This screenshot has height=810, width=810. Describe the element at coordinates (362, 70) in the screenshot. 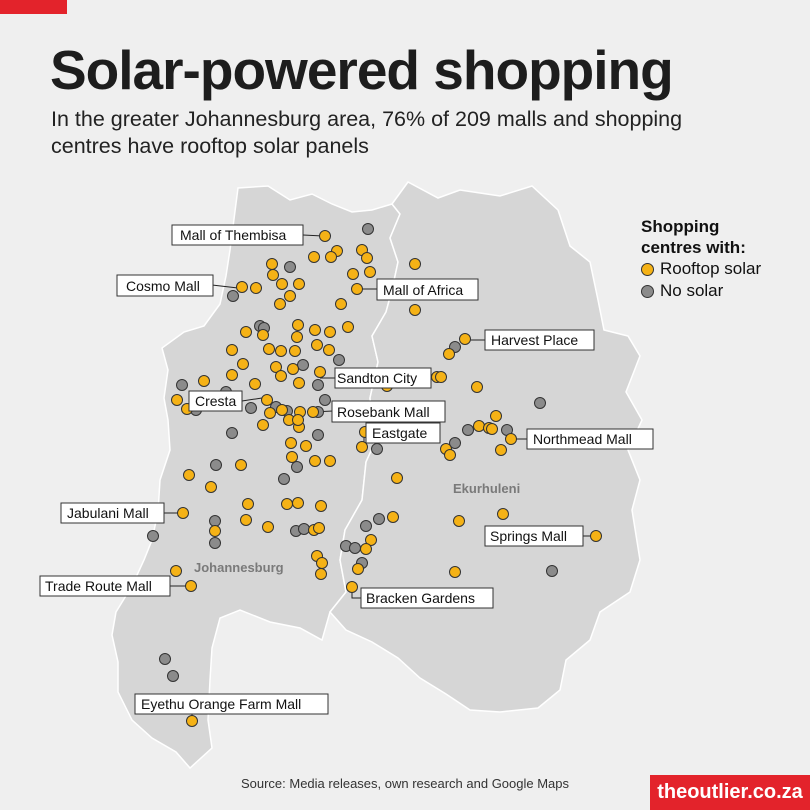

I see `page-title: Solar-powered shopping` at that location.